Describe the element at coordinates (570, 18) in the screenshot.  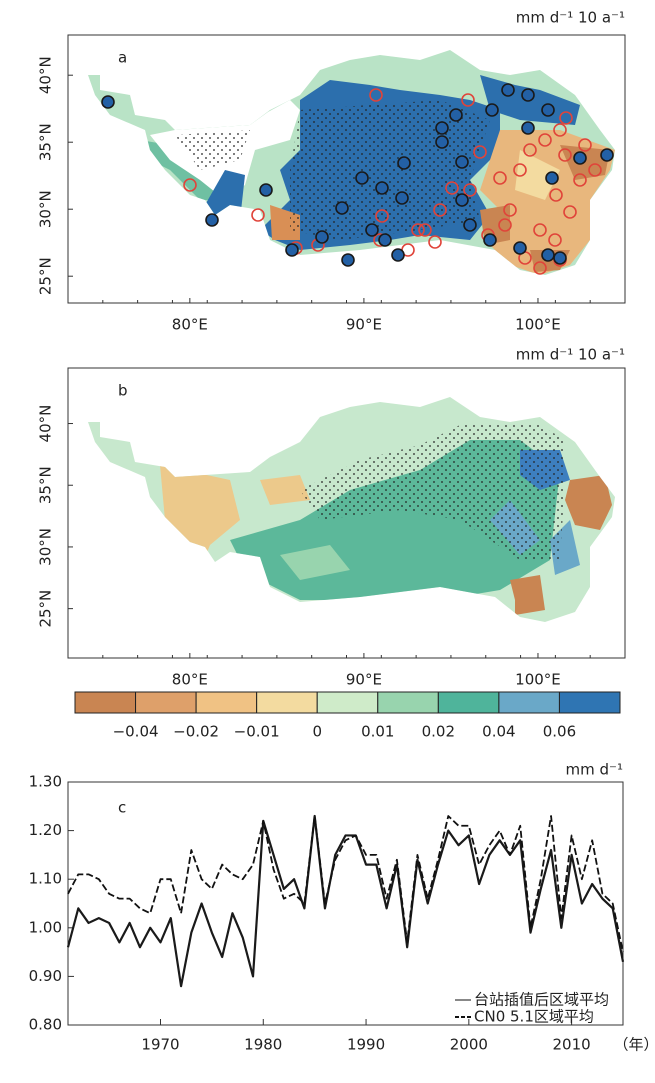
I see `unit-label: mm d⁻¹ 10 a⁻¹` at that location.